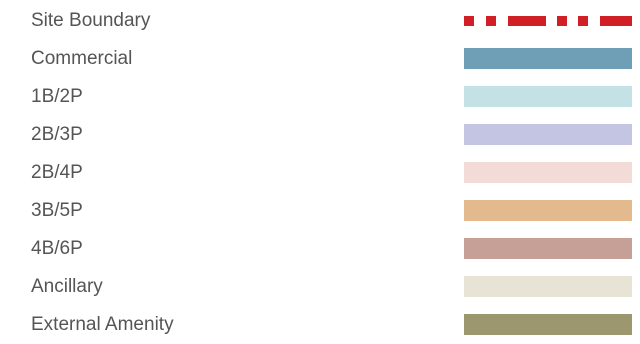 This screenshot has width=640, height=344. Describe the element at coordinates (320, 325) in the screenshot. I see `legend-item-external-amenity: External Amenity` at that location.